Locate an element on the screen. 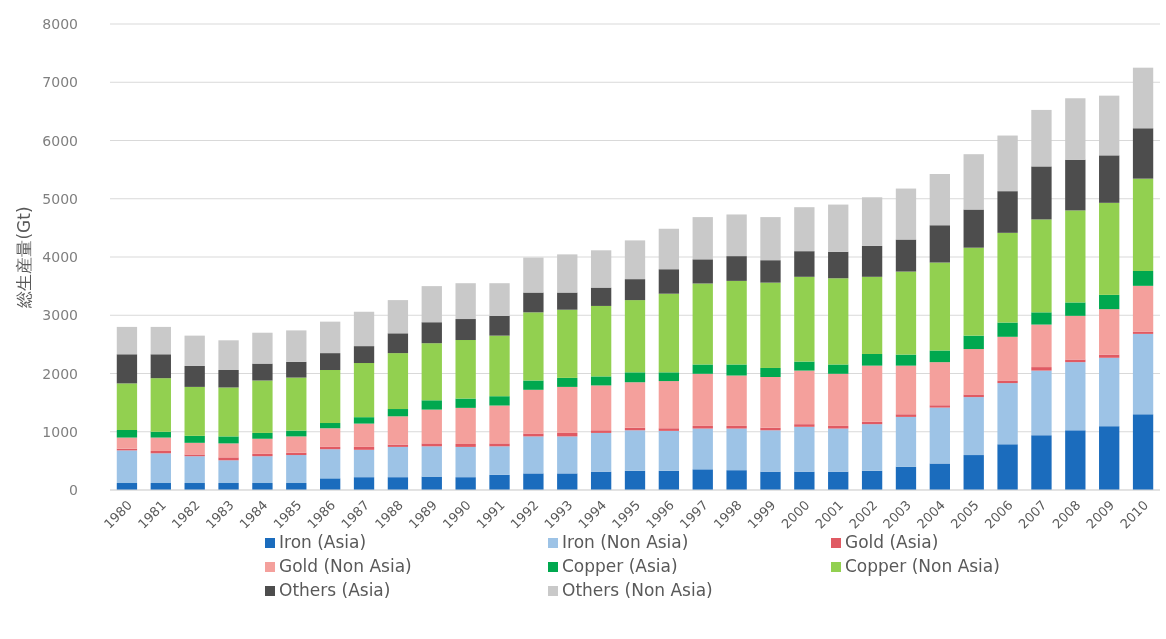 This screenshot has width=1166, height=639. y-tick-label: 4000 is located at coordinates (60, 257).